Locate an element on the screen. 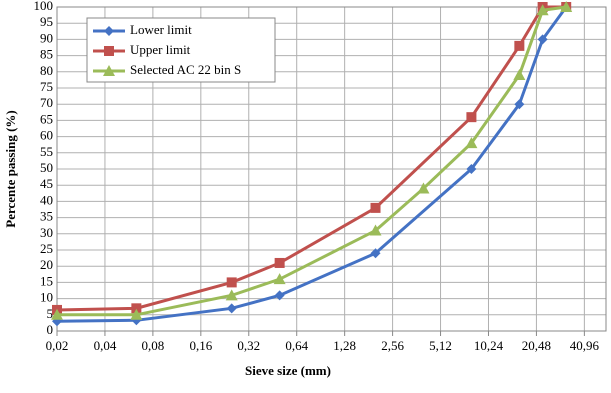 This screenshot has height=393, width=611. y-axis-title: Percente passing (%) is located at coordinates (10, 168).